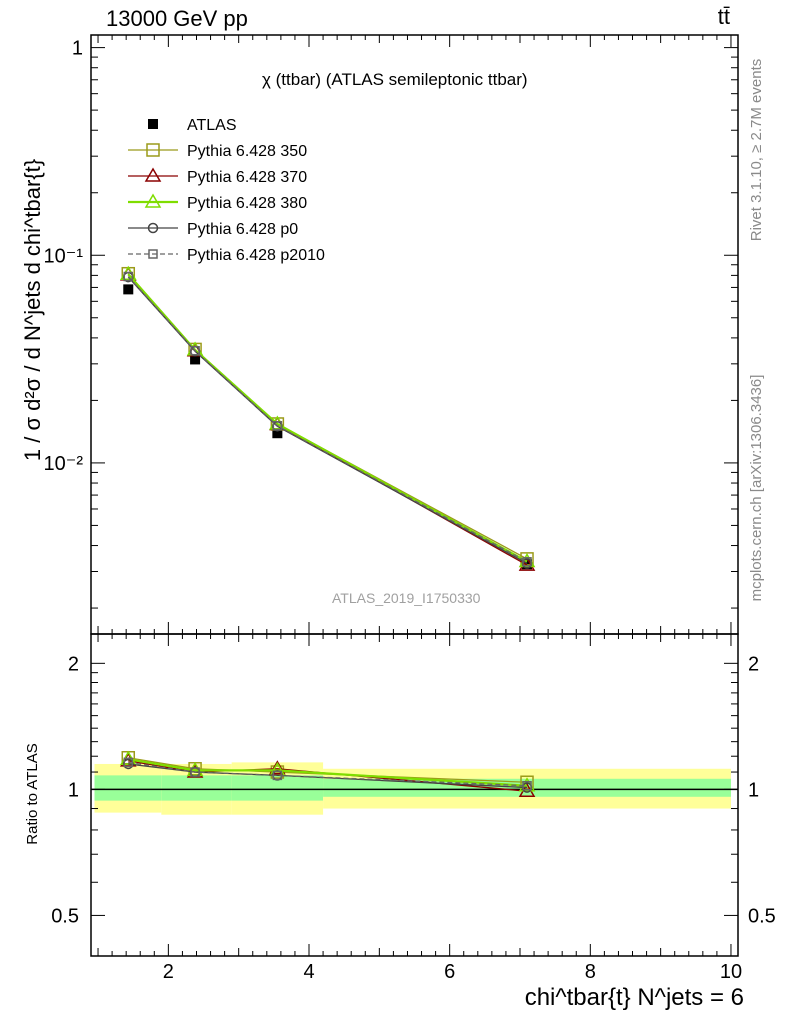  Describe the element at coordinates (64, 464) in the screenshot. I see `main-y-tick-label: 10⁻²` at that location.